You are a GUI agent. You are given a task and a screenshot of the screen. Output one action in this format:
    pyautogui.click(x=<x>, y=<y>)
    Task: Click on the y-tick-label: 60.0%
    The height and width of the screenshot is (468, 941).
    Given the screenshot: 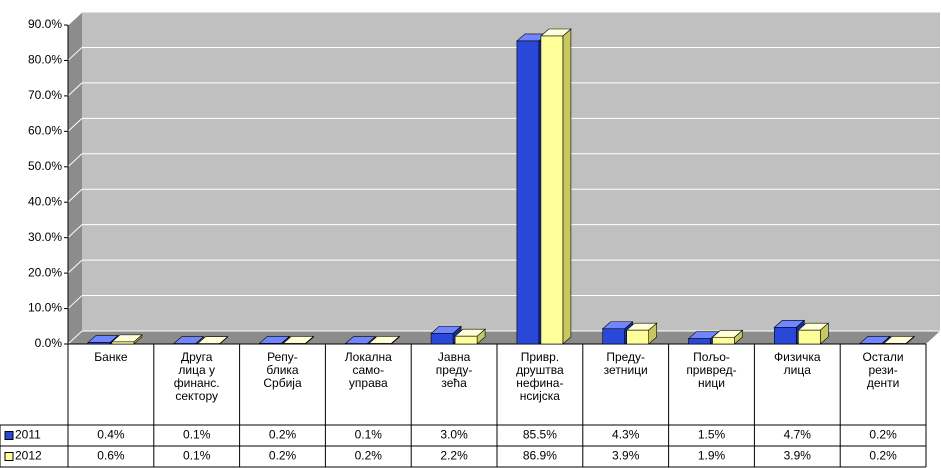 What is the action you would take?
    pyautogui.click(x=45, y=131)
    